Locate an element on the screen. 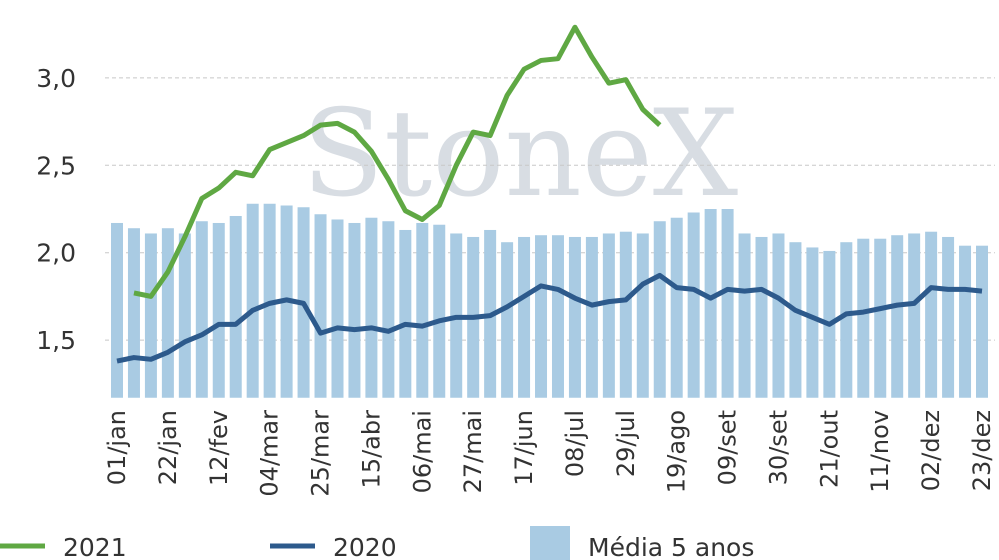  y-tick-label: 1,5 is located at coordinates (56, 340).